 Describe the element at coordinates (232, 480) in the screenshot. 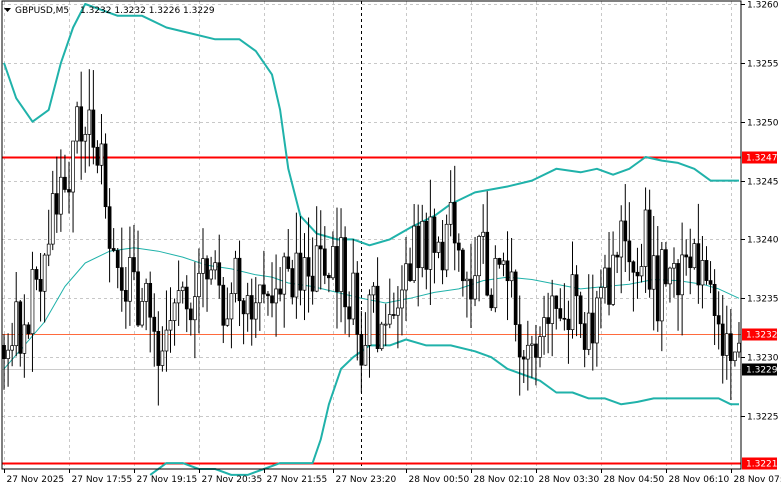

I see `x-tick-label: 27 Nov 20:35` at that location.